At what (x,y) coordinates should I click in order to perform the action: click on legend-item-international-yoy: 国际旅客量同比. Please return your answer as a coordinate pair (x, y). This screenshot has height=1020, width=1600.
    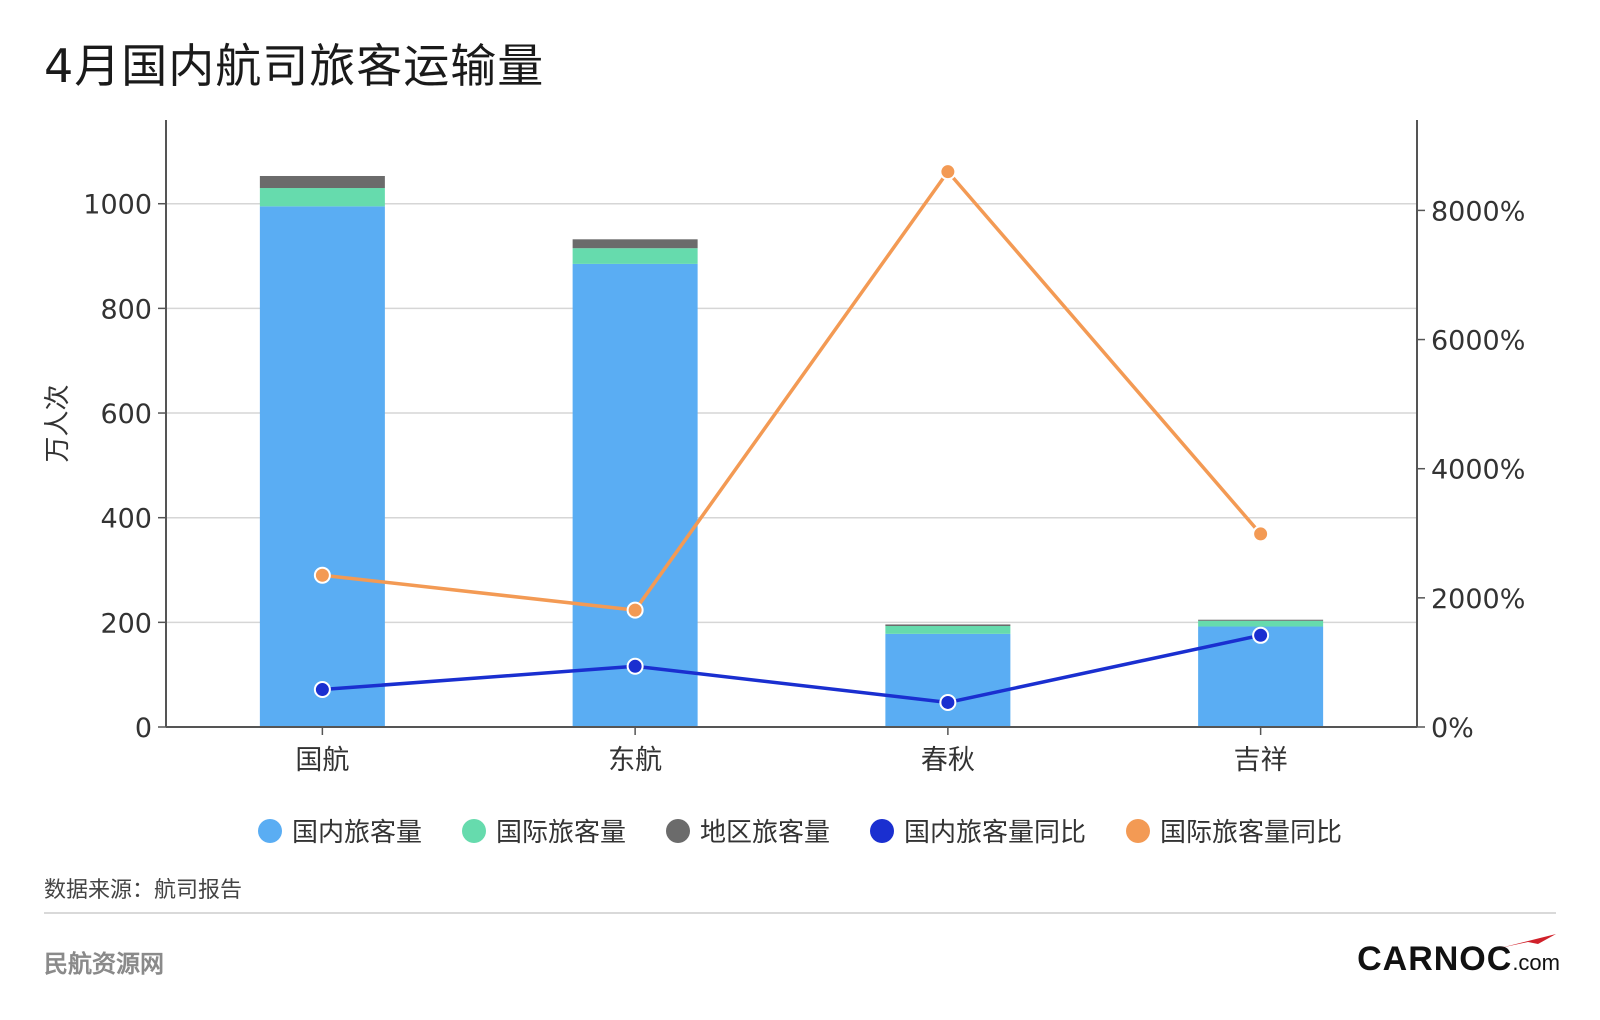
    Looking at the image, I should click on (1234, 830).